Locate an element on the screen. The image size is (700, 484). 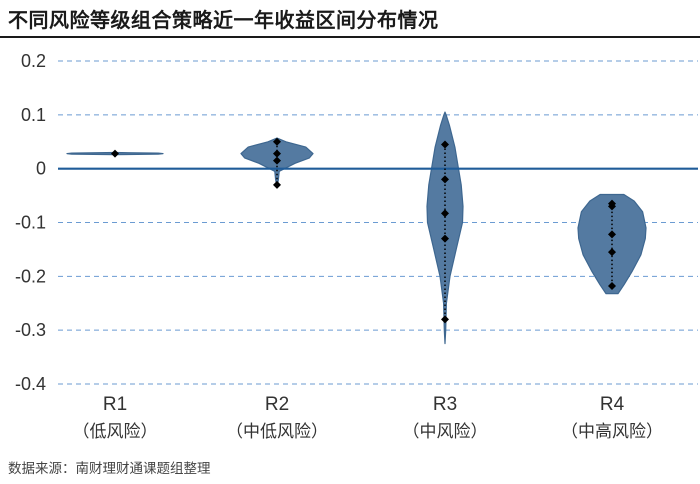
x-category-label: （中低风险） is located at coordinates (277, 432).